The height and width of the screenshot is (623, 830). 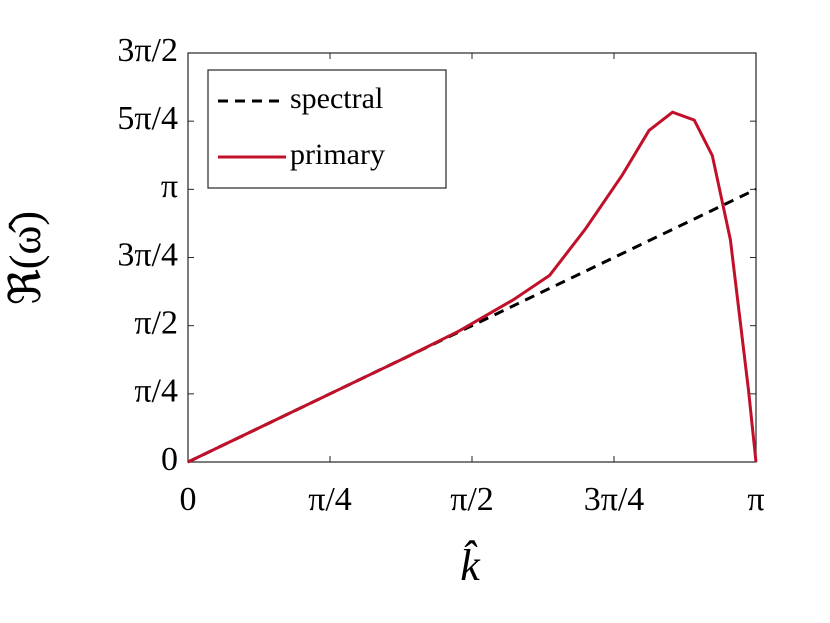 I want to click on x-axis-label: k̂, so click(x=470, y=565).